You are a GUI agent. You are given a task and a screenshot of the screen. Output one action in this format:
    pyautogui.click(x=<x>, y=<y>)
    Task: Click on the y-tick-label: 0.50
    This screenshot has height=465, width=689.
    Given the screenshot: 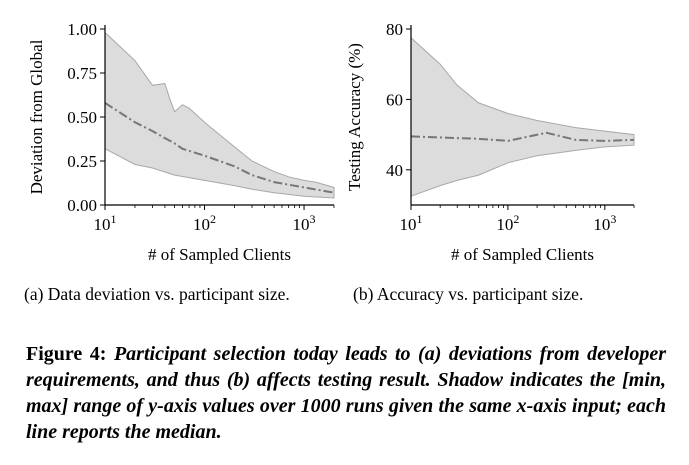 What is the action you would take?
    pyautogui.click(x=82, y=117)
    